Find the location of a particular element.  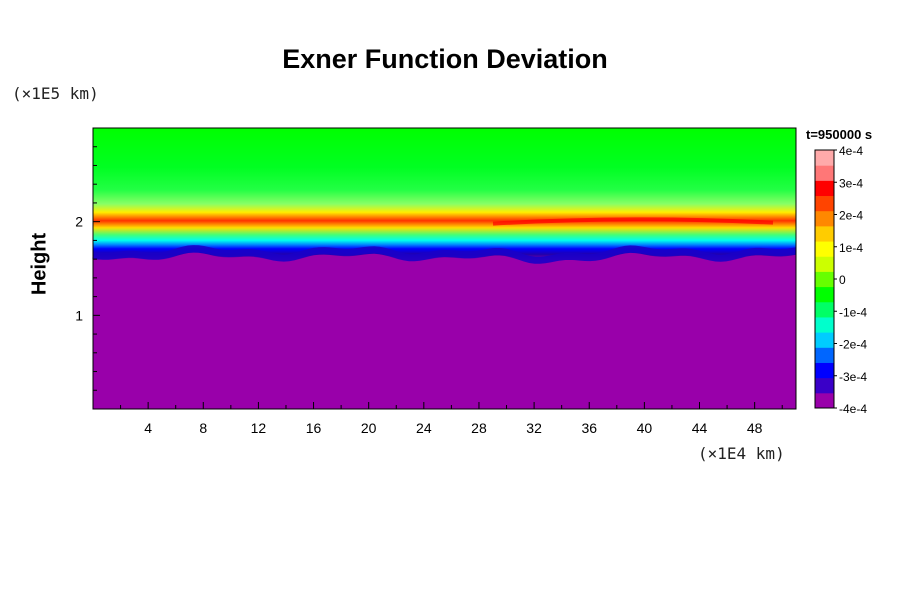

y-unit-label: (×1E5 km) is located at coordinates (55, 93).